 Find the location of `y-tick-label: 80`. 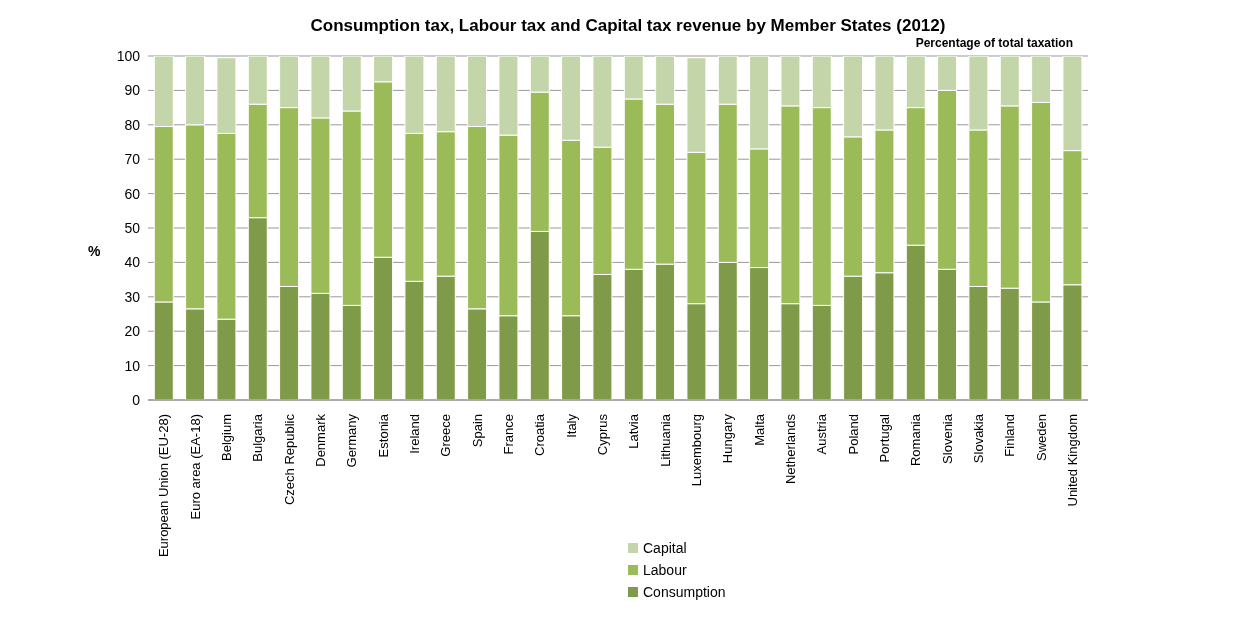

y-tick-label: 80 is located at coordinates (132, 124).